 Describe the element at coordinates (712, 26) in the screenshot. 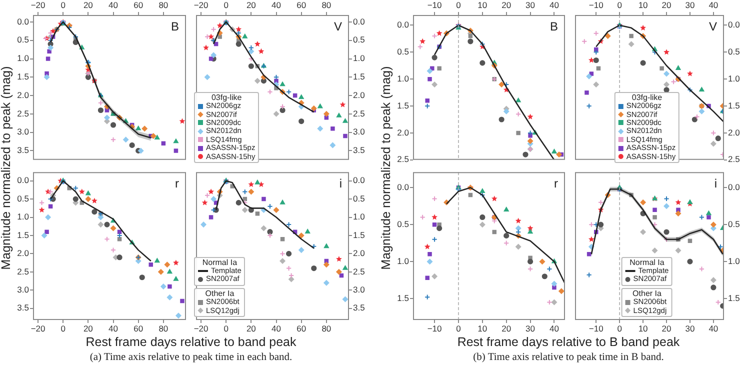

I see `chart-title: V` at that location.